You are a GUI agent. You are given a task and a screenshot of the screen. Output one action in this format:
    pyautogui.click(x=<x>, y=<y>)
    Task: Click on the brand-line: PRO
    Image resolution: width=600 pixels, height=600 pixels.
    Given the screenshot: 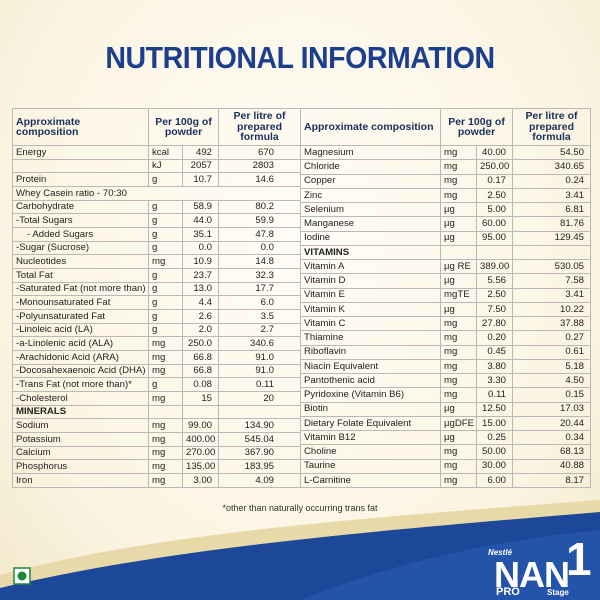 What is the action you would take?
    pyautogui.click(x=508, y=592)
    